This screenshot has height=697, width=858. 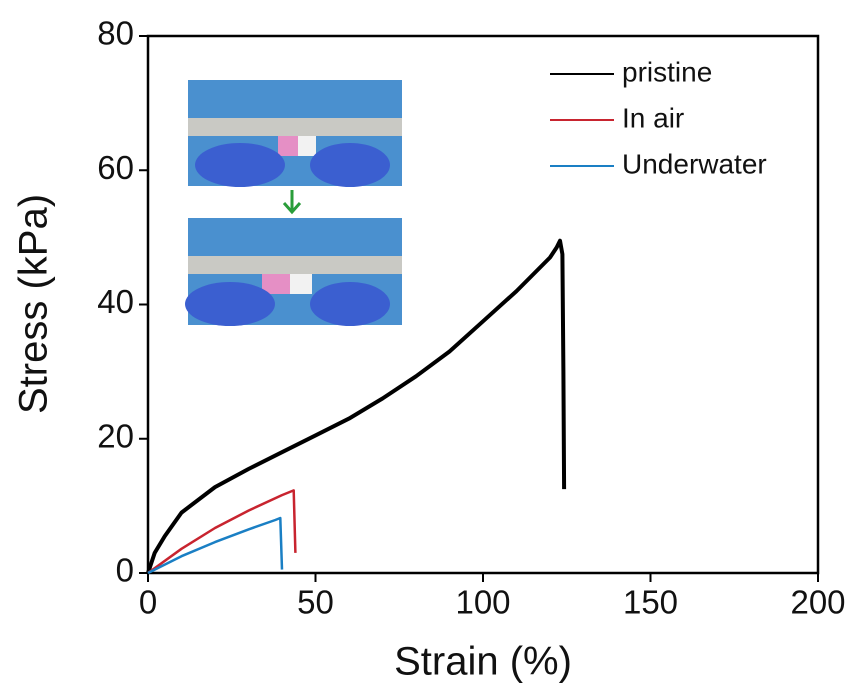 What do you see at coordinates (817, 602) in the screenshot?
I see `x-tick-label: 200` at bounding box center [817, 602].